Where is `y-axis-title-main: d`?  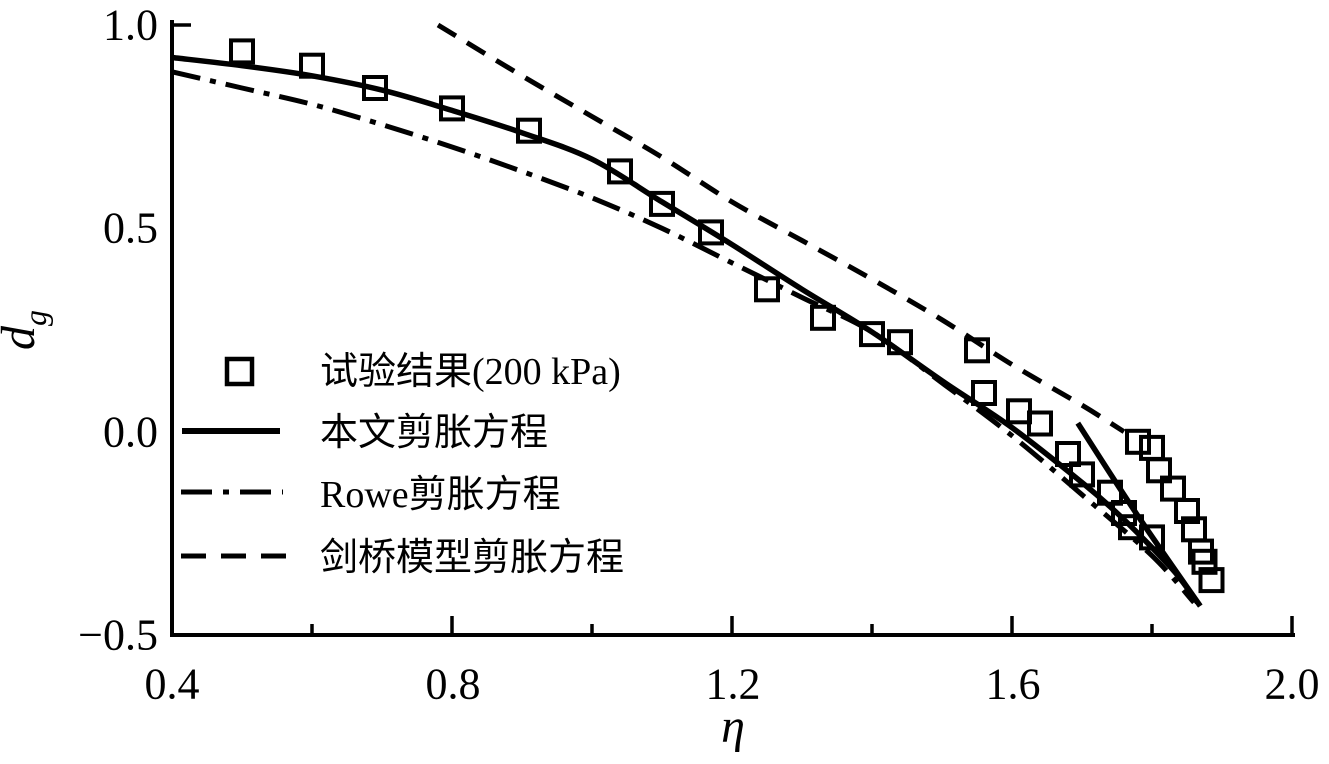
y-axis-title-main: d is located at coordinates (22, 337).